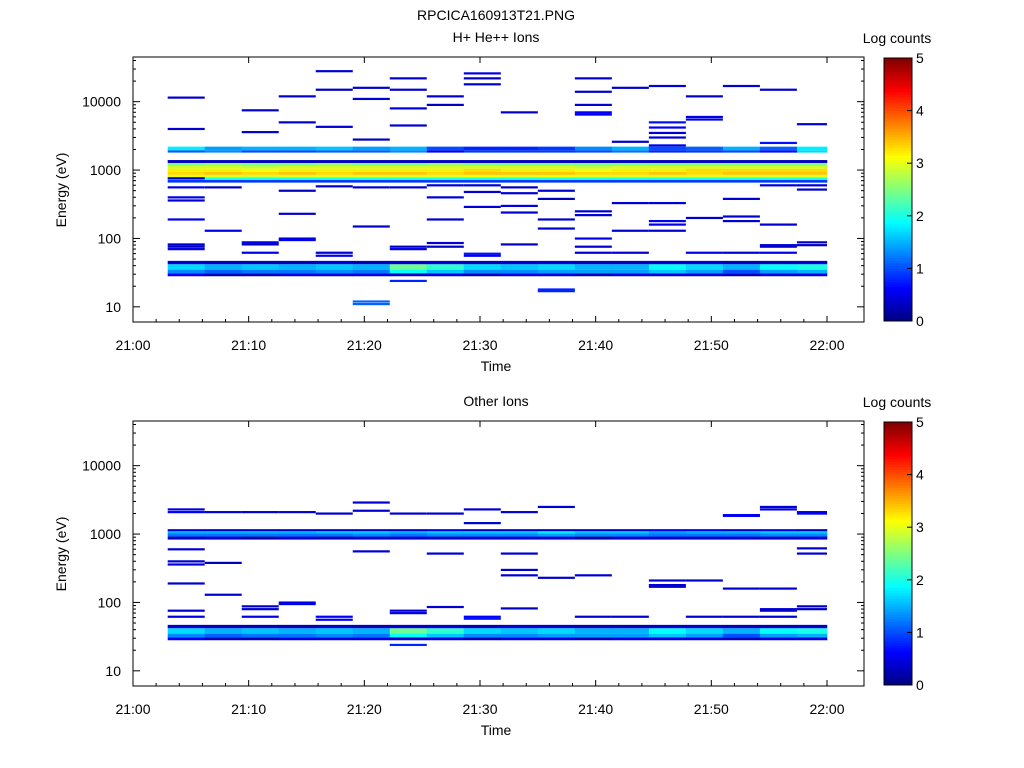 The height and width of the screenshot is (768, 1024). I want to click on y-tick-label: 10000, so click(101, 102).